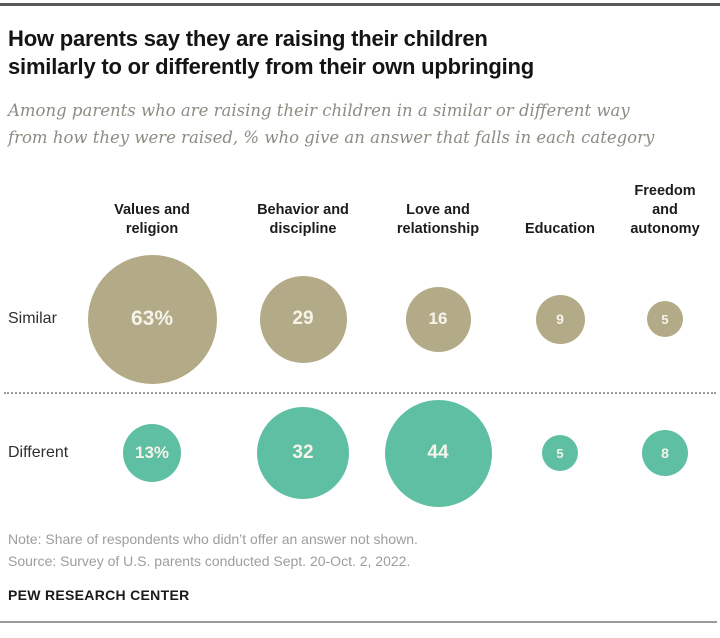  I want to click on row-divider-dotted-line, so click(360, 393).